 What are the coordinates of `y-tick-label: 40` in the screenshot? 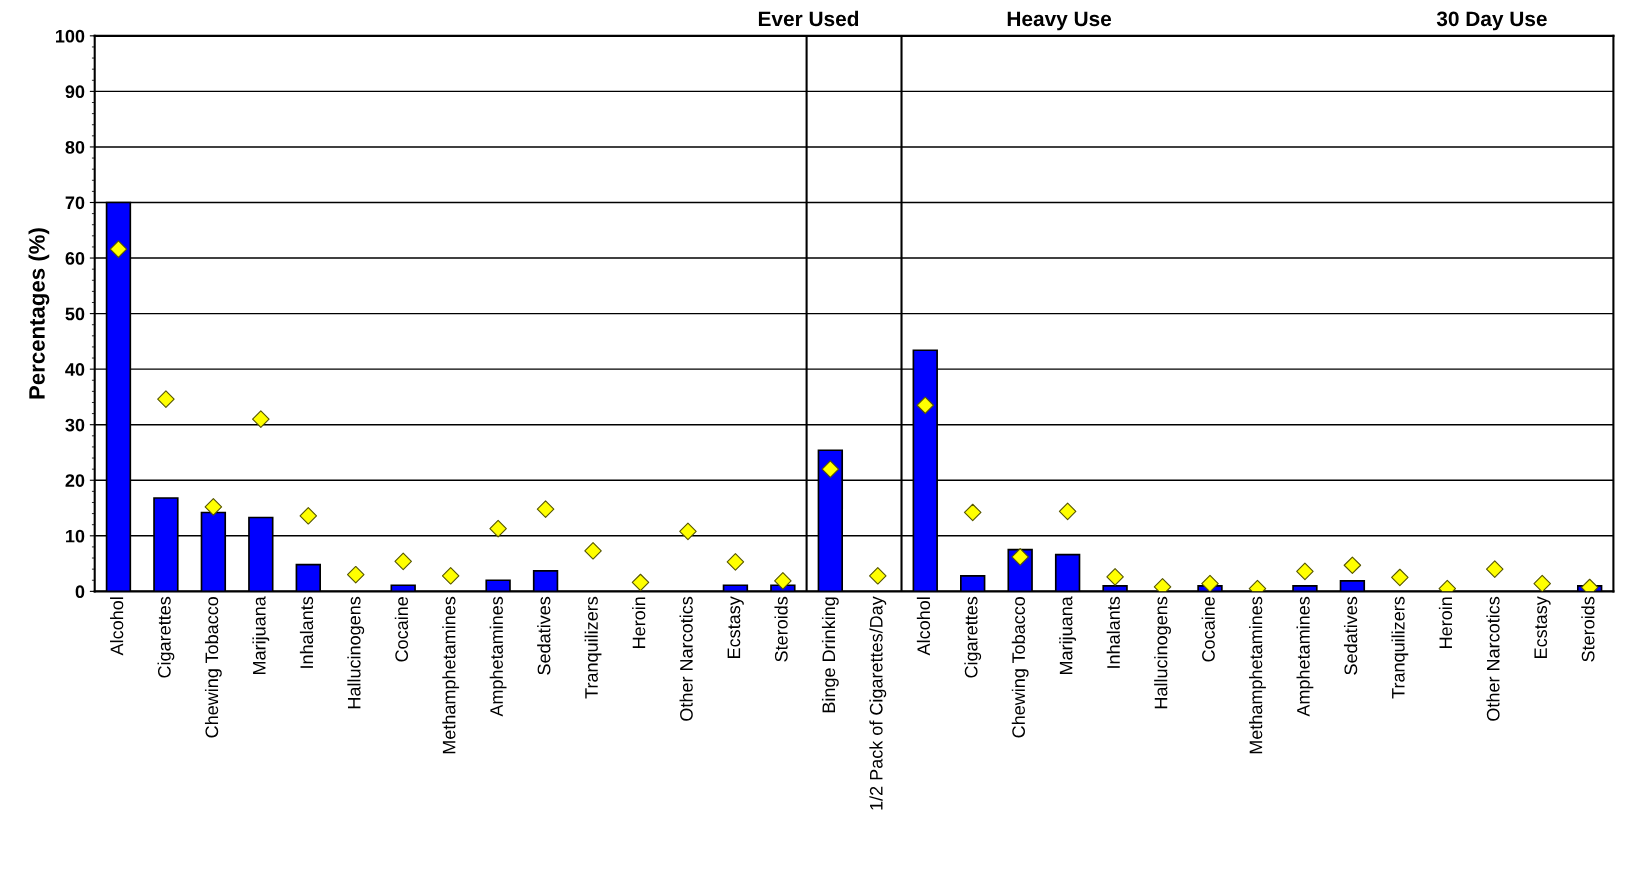 It's located at (75, 369).